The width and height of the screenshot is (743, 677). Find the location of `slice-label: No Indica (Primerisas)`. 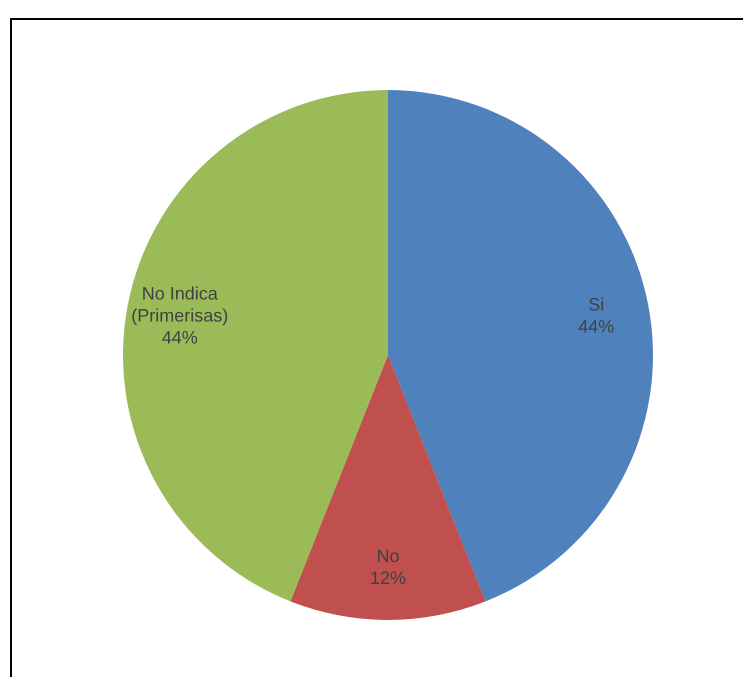

slice-label: No Indica (Primerisas) is located at coordinates (179, 304).